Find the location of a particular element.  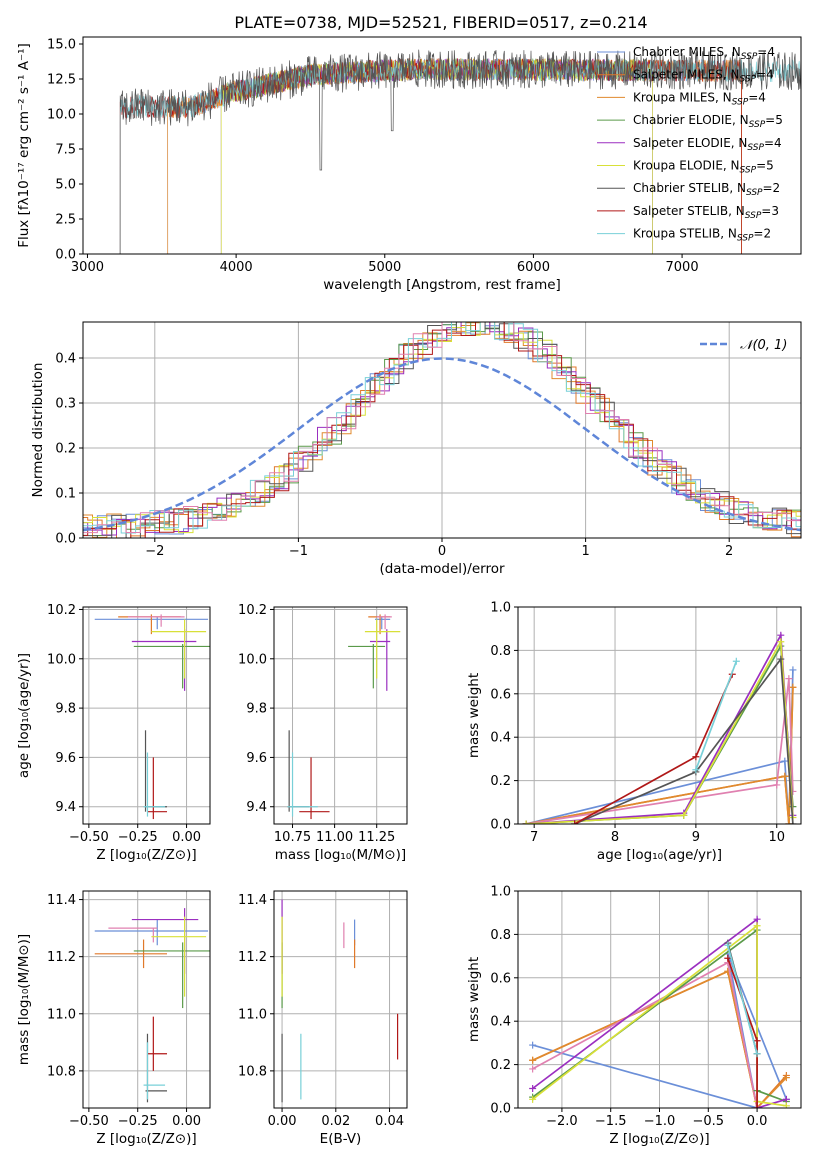

mass-weight-vs-Z-ytick-label: 0.6 is located at coordinates (500, 978).